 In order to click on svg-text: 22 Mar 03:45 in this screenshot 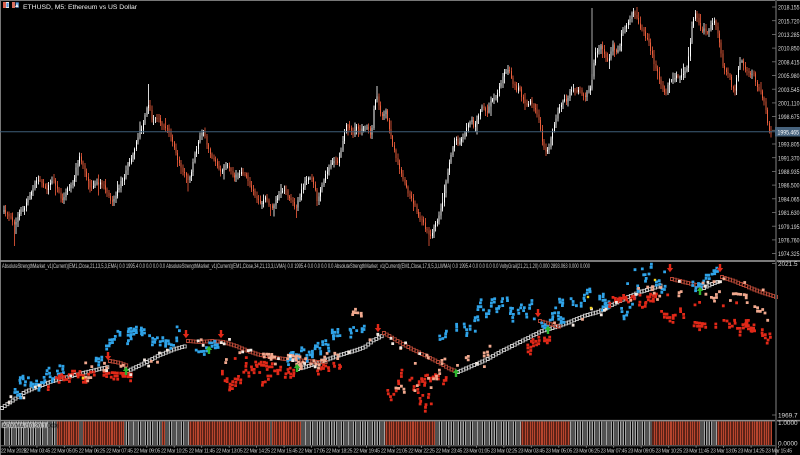, I will do `click(37, 452)`.